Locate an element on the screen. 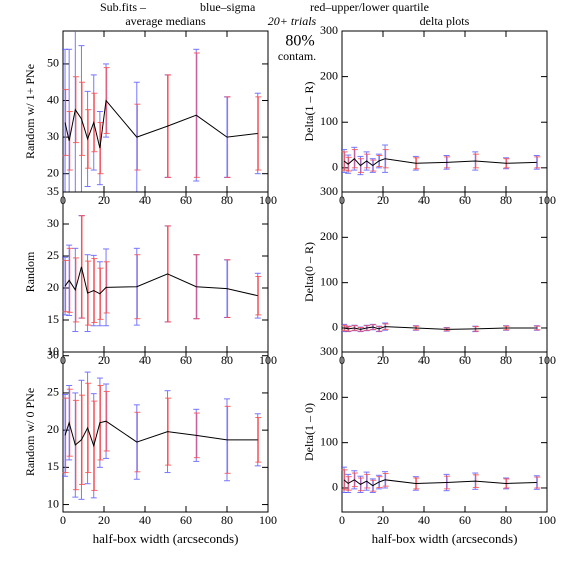 This screenshot has width=574, height=574. legend-entry: red–upper/lower quartile is located at coordinates (369, 7).